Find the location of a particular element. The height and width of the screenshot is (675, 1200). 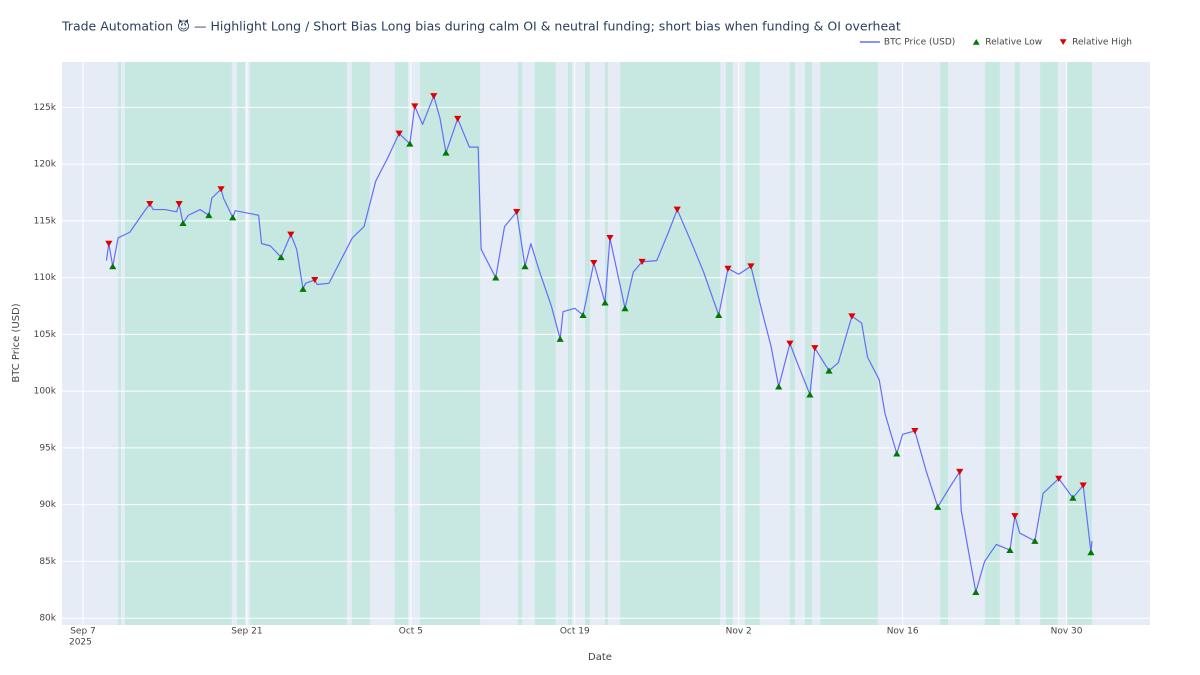

legend-label: Relative High is located at coordinates (1102, 43).